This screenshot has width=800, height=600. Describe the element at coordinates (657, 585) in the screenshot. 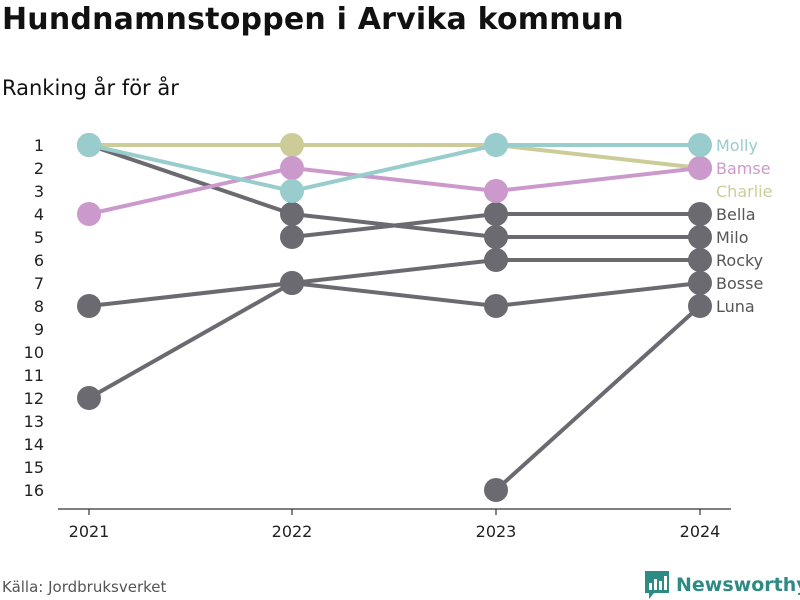

I see `newsworthy-logo-icon` at that location.